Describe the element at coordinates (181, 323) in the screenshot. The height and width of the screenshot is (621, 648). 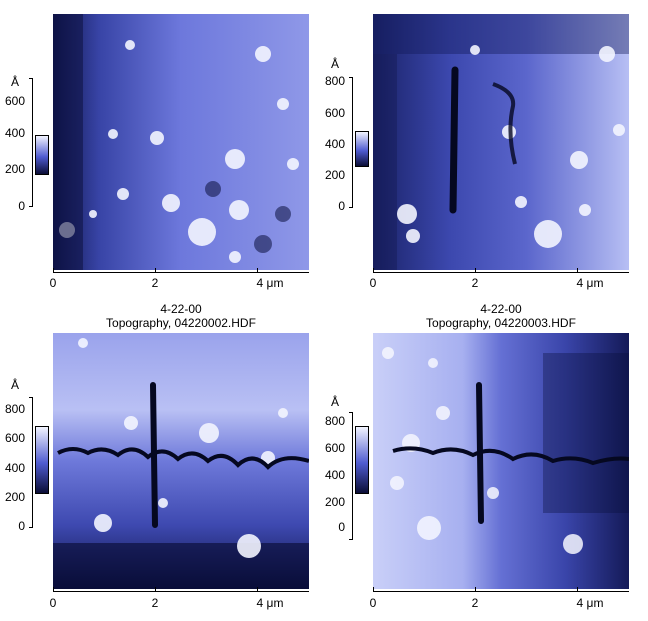
I see `image-title: Topography, 04220002.HDF` at that location.